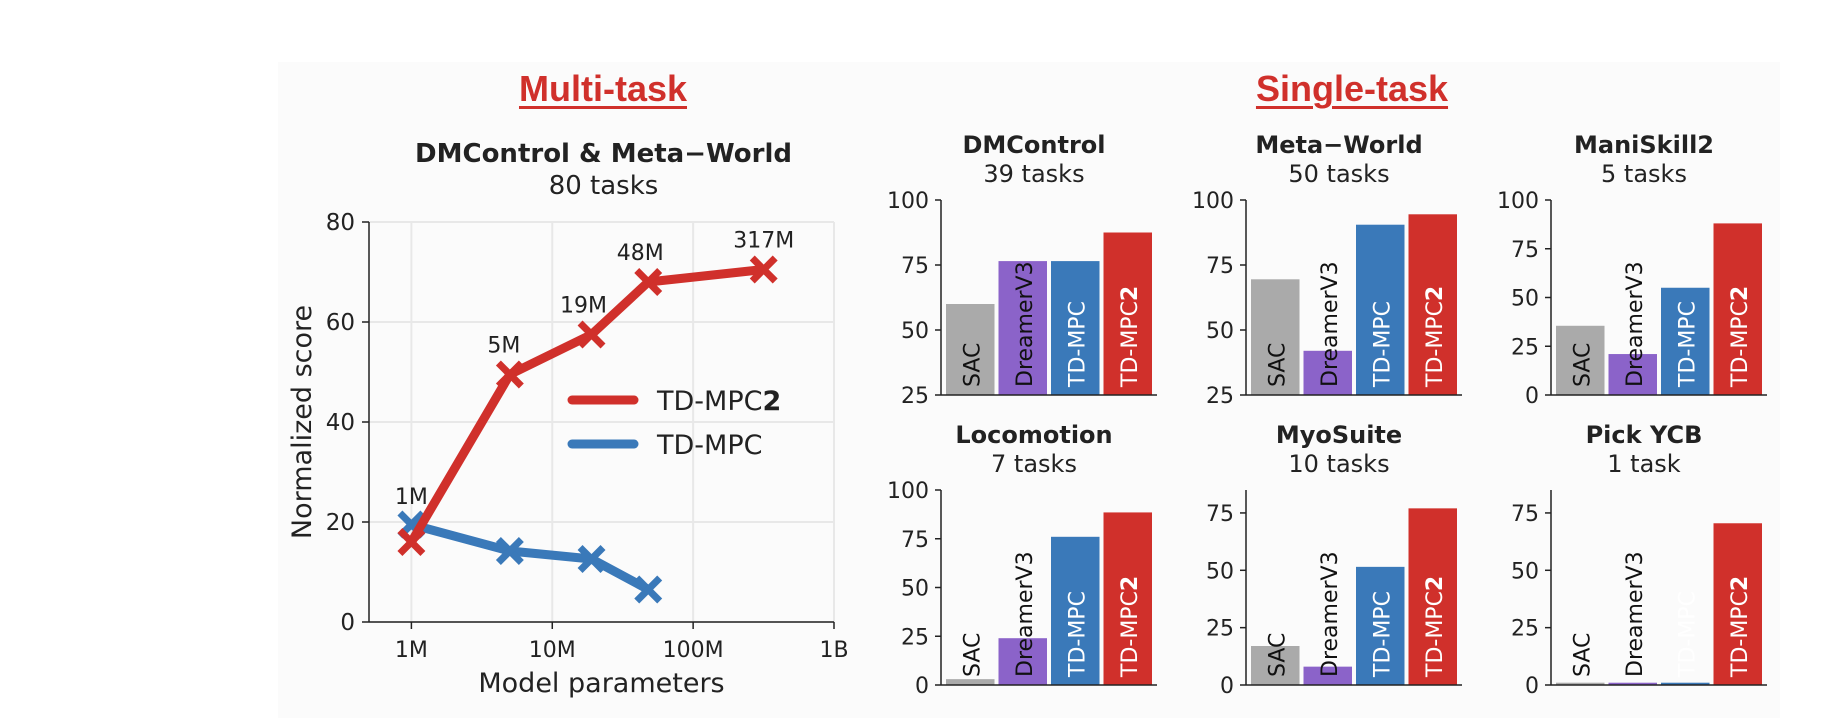  Describe the element at coordinates (718, 401) in the screenshot. I see `legend-label-tdmpc2: TD-MPC2` at that location.